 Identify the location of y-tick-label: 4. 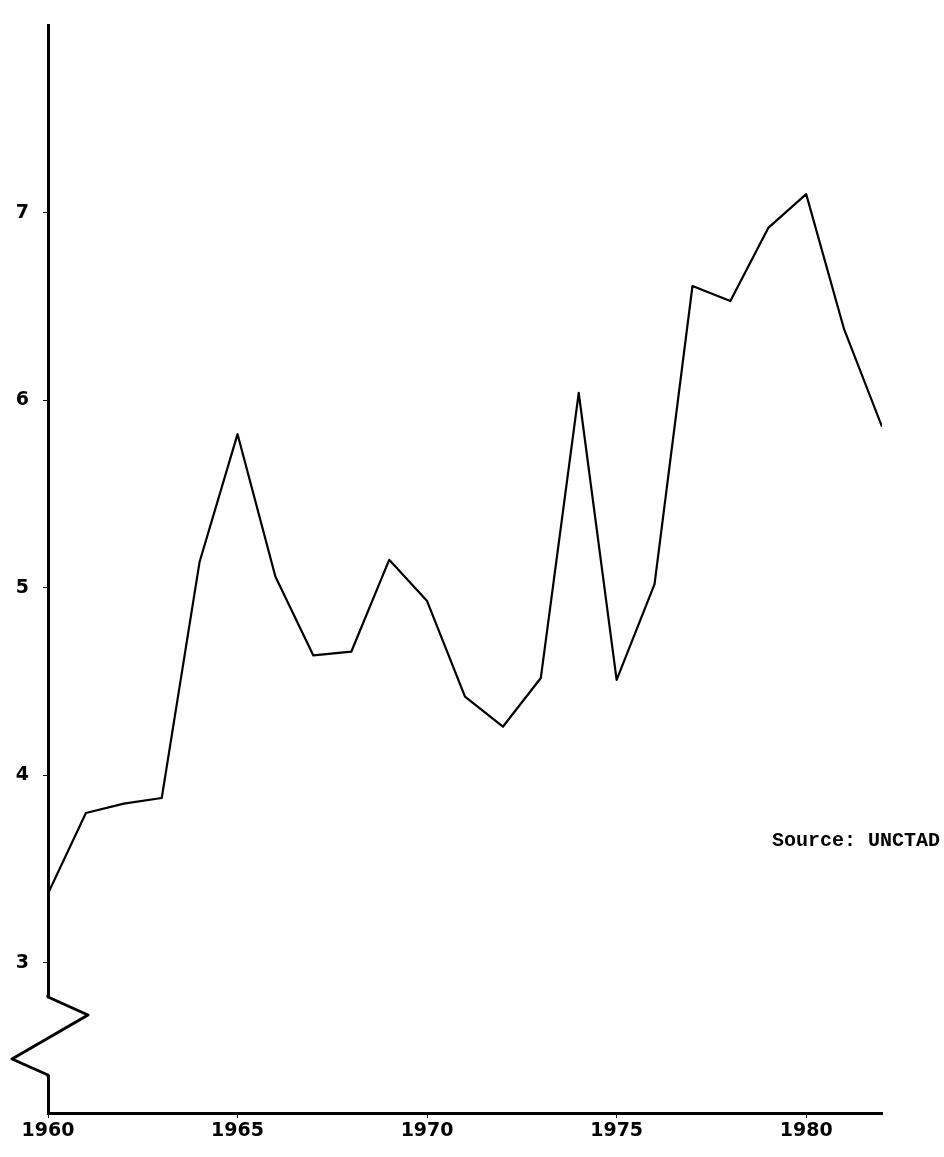
(22, 773).